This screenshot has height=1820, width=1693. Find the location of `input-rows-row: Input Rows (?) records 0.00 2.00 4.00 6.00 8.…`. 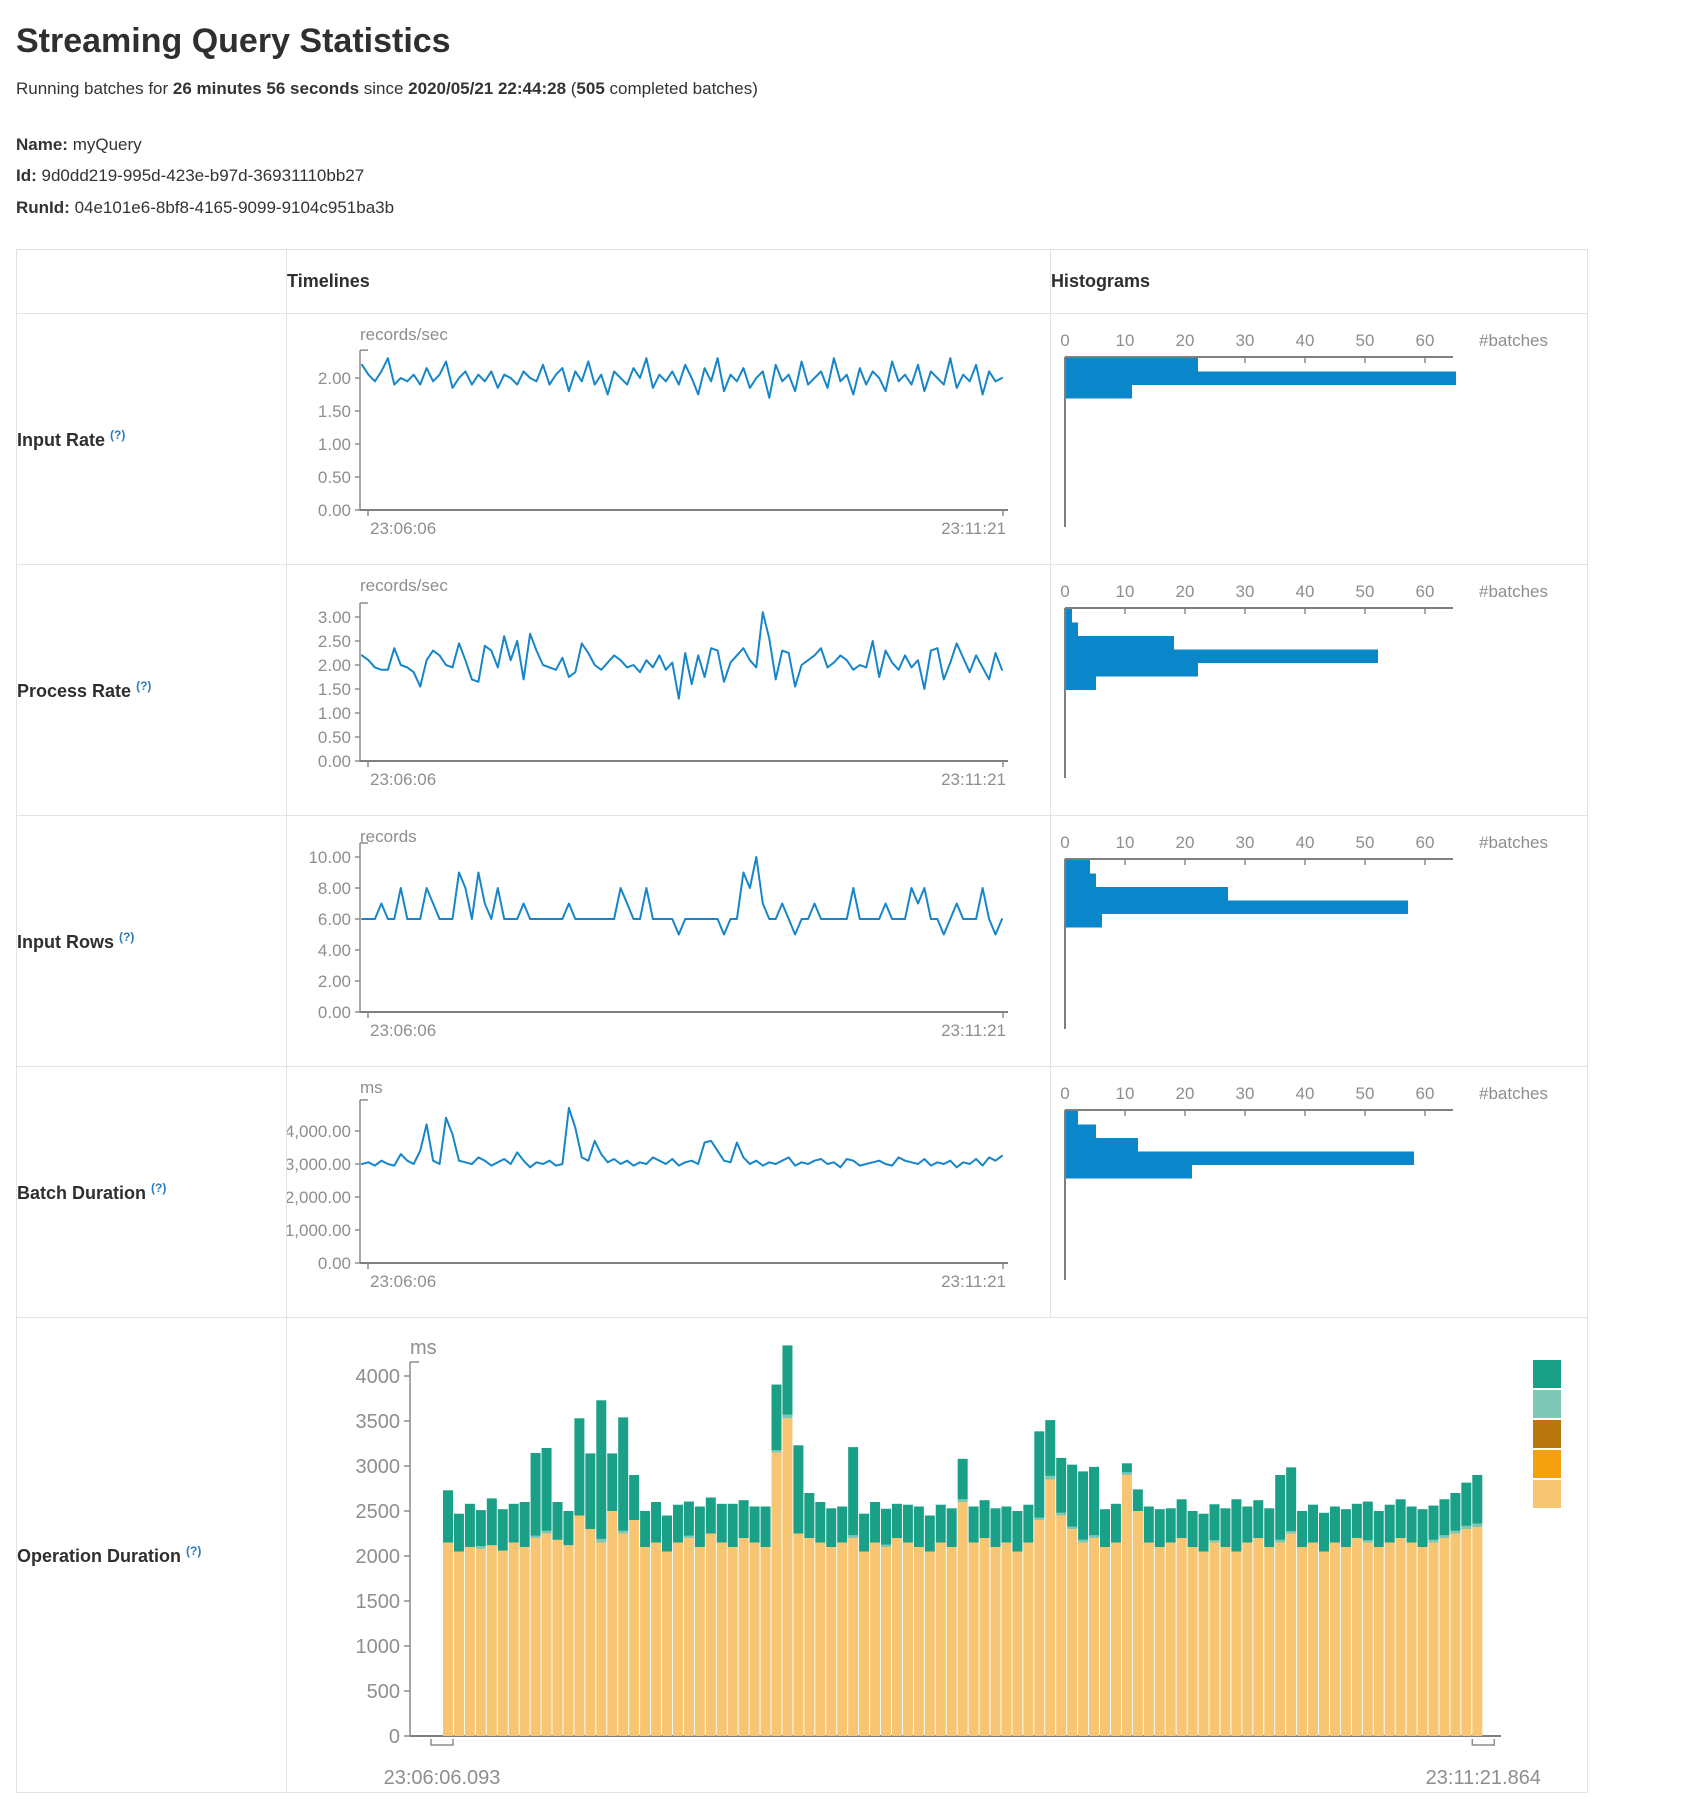

input-rows-row: Input Rows (?) records 0.00 2.00 4.00 6.00 8.… is located at coordinates (802, 941).